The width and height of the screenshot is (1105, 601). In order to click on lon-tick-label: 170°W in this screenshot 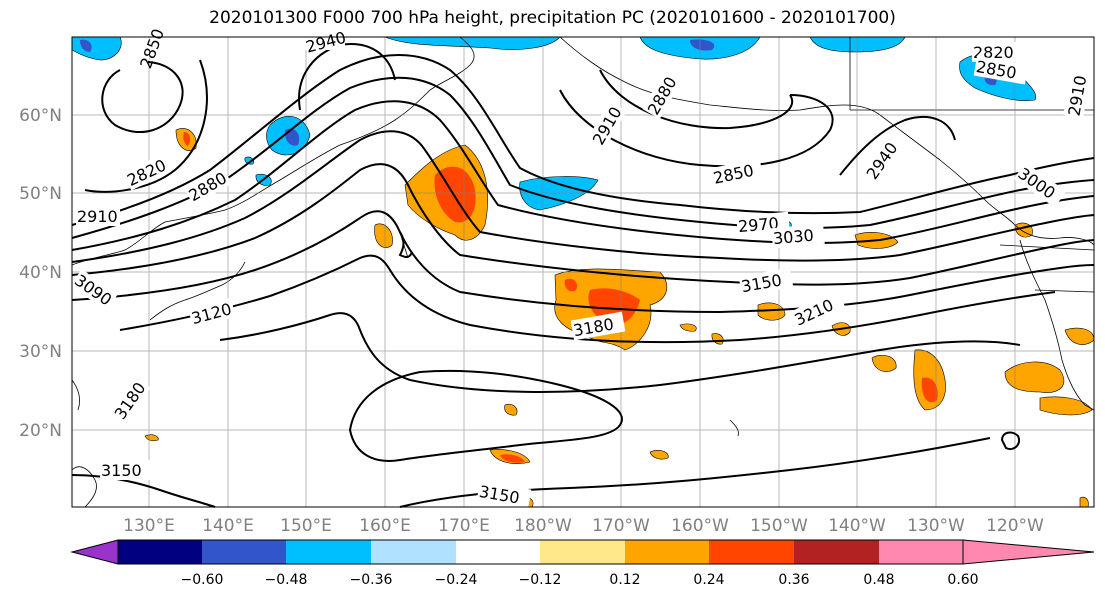, I will do `click(621, 526)`.